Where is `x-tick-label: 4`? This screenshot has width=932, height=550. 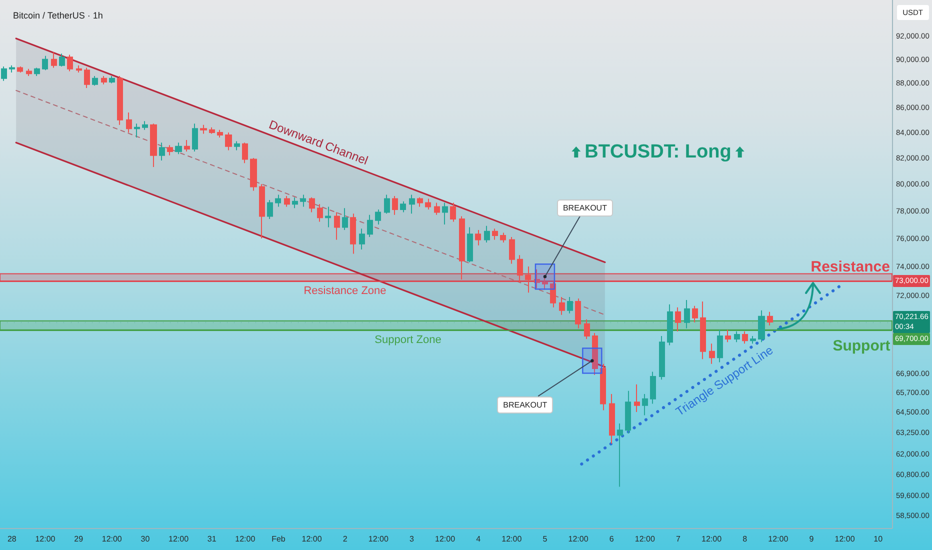
x-tick-label: 4 is located at coordinates (479, 539).